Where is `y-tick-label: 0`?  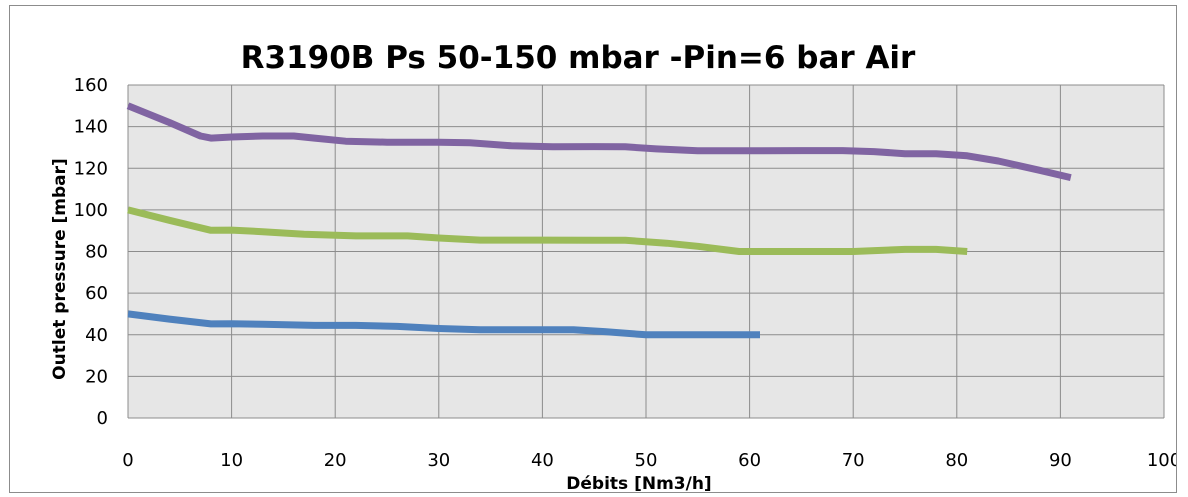
y-tick-label: 0 is located at coordinates (102, 418).